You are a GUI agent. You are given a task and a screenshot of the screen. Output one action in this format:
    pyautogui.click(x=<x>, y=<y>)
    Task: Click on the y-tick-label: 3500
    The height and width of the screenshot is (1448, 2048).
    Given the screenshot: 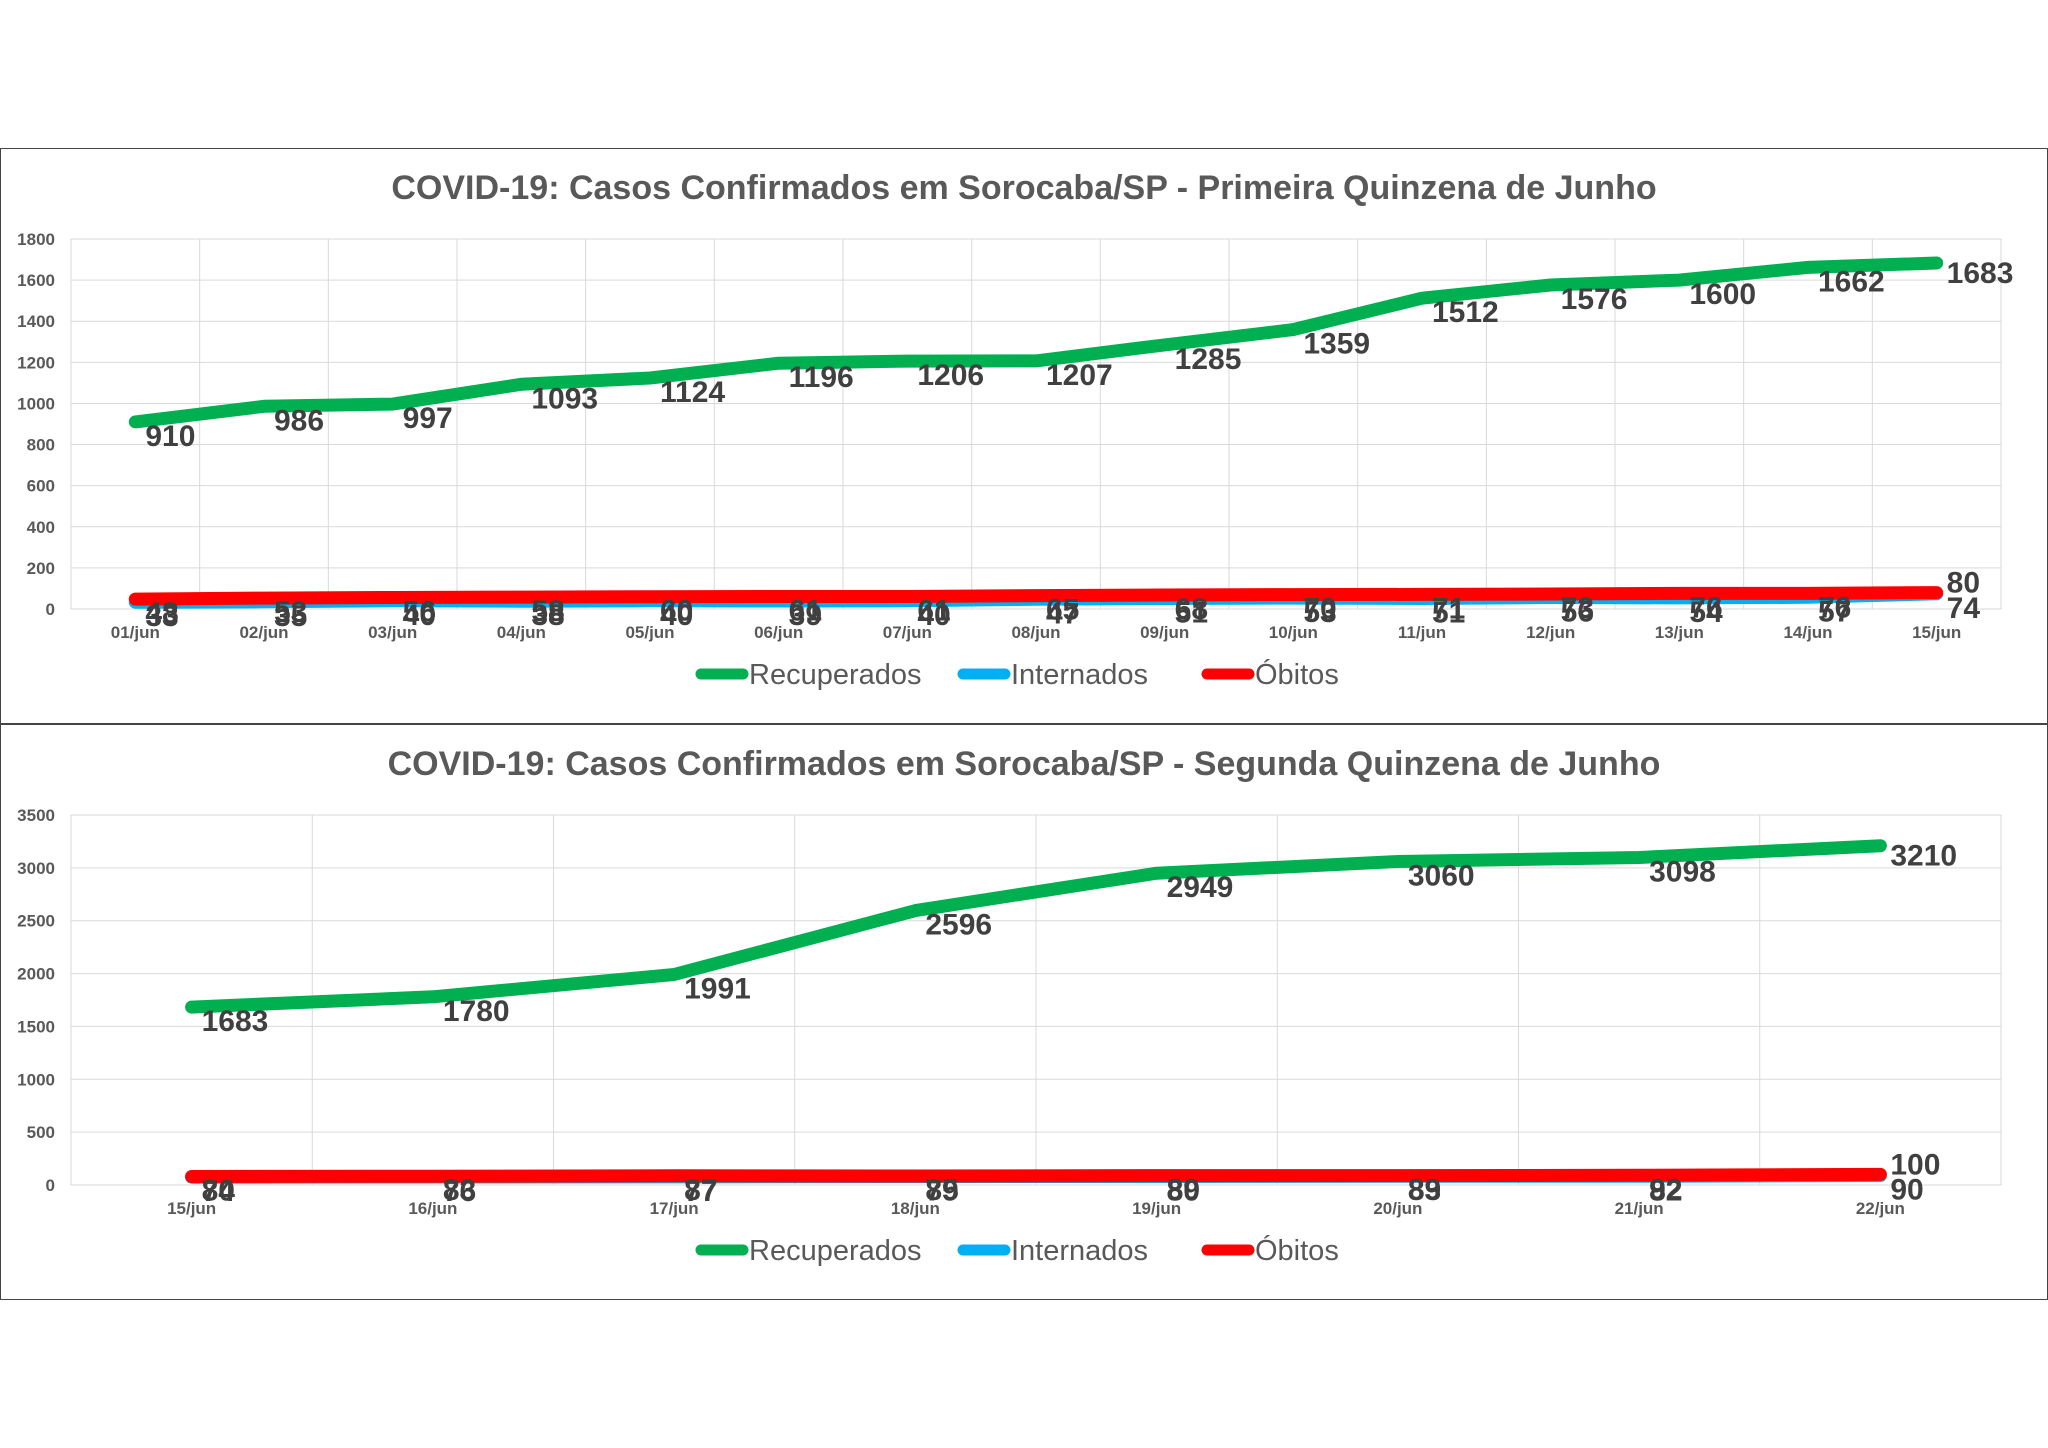 What is the action you would take?
    pyautogui.click(x=36, y=815)
    